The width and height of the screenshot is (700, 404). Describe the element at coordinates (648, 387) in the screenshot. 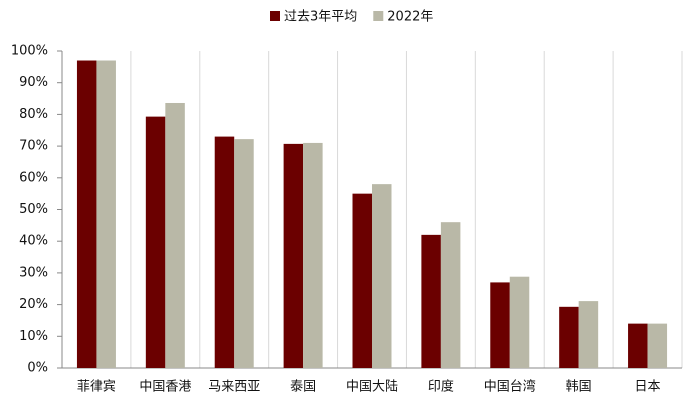

I see `x-tick-label: 日本` at that location.